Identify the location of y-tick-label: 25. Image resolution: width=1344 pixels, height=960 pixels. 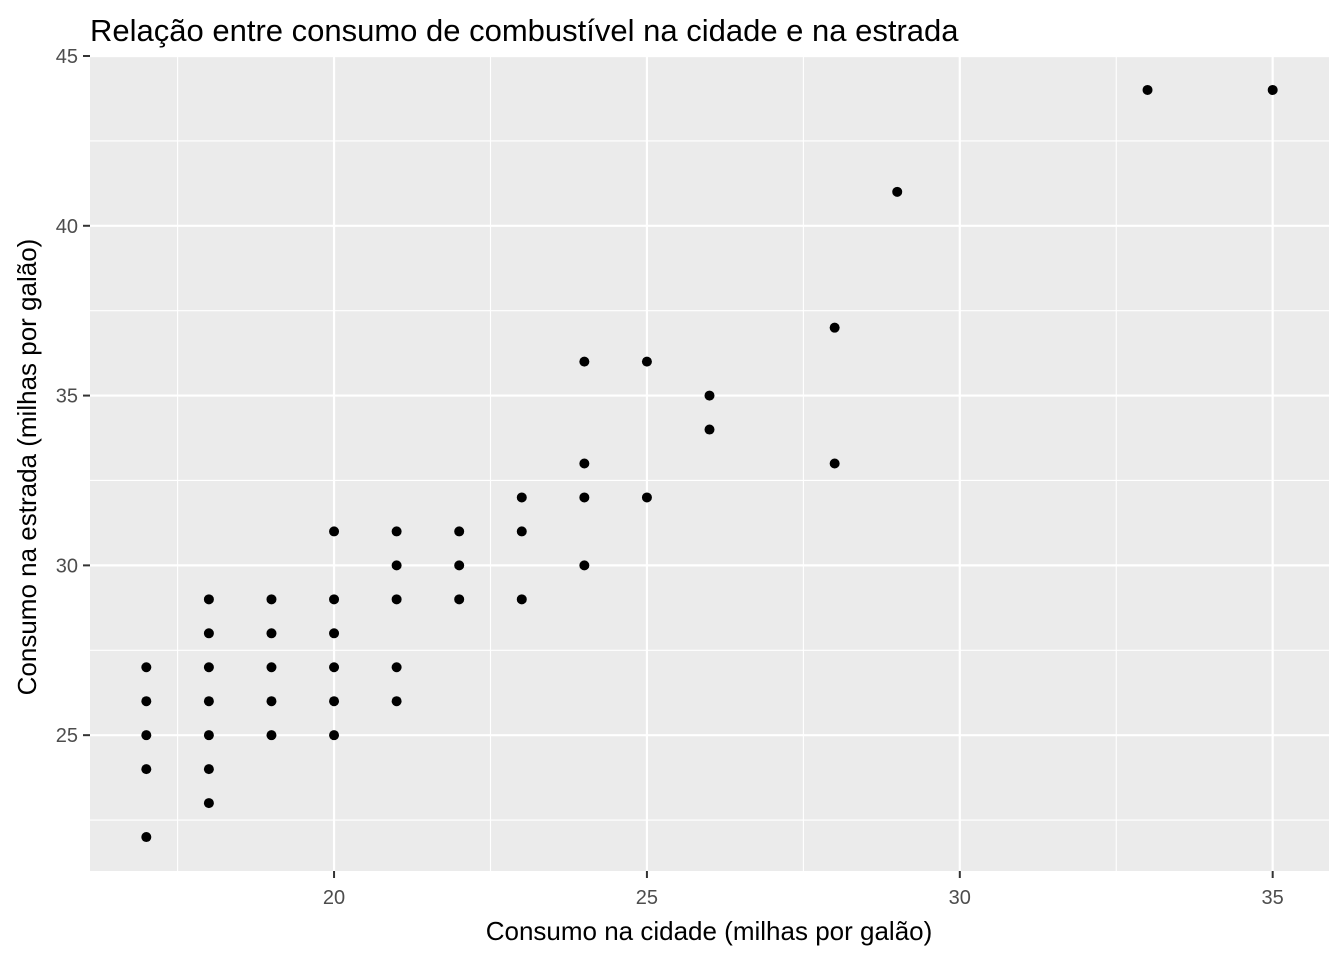
(67, 736).